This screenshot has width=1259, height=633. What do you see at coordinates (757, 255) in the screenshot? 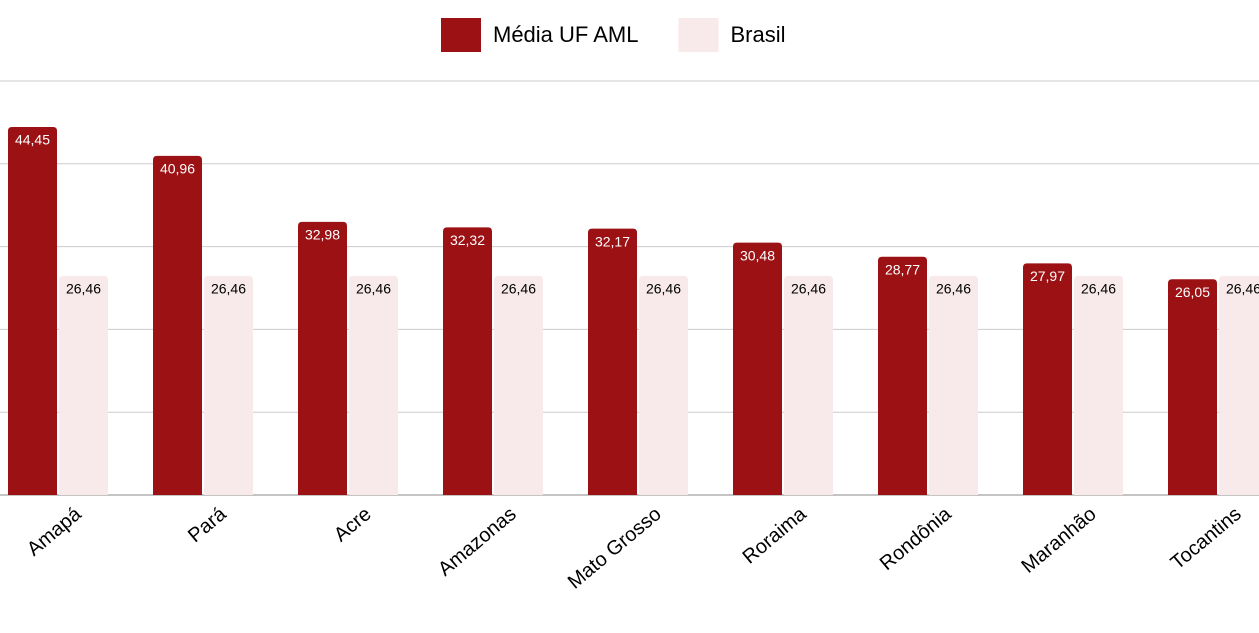
I see `value-label: 30,48` at bounding box center [757, 255].